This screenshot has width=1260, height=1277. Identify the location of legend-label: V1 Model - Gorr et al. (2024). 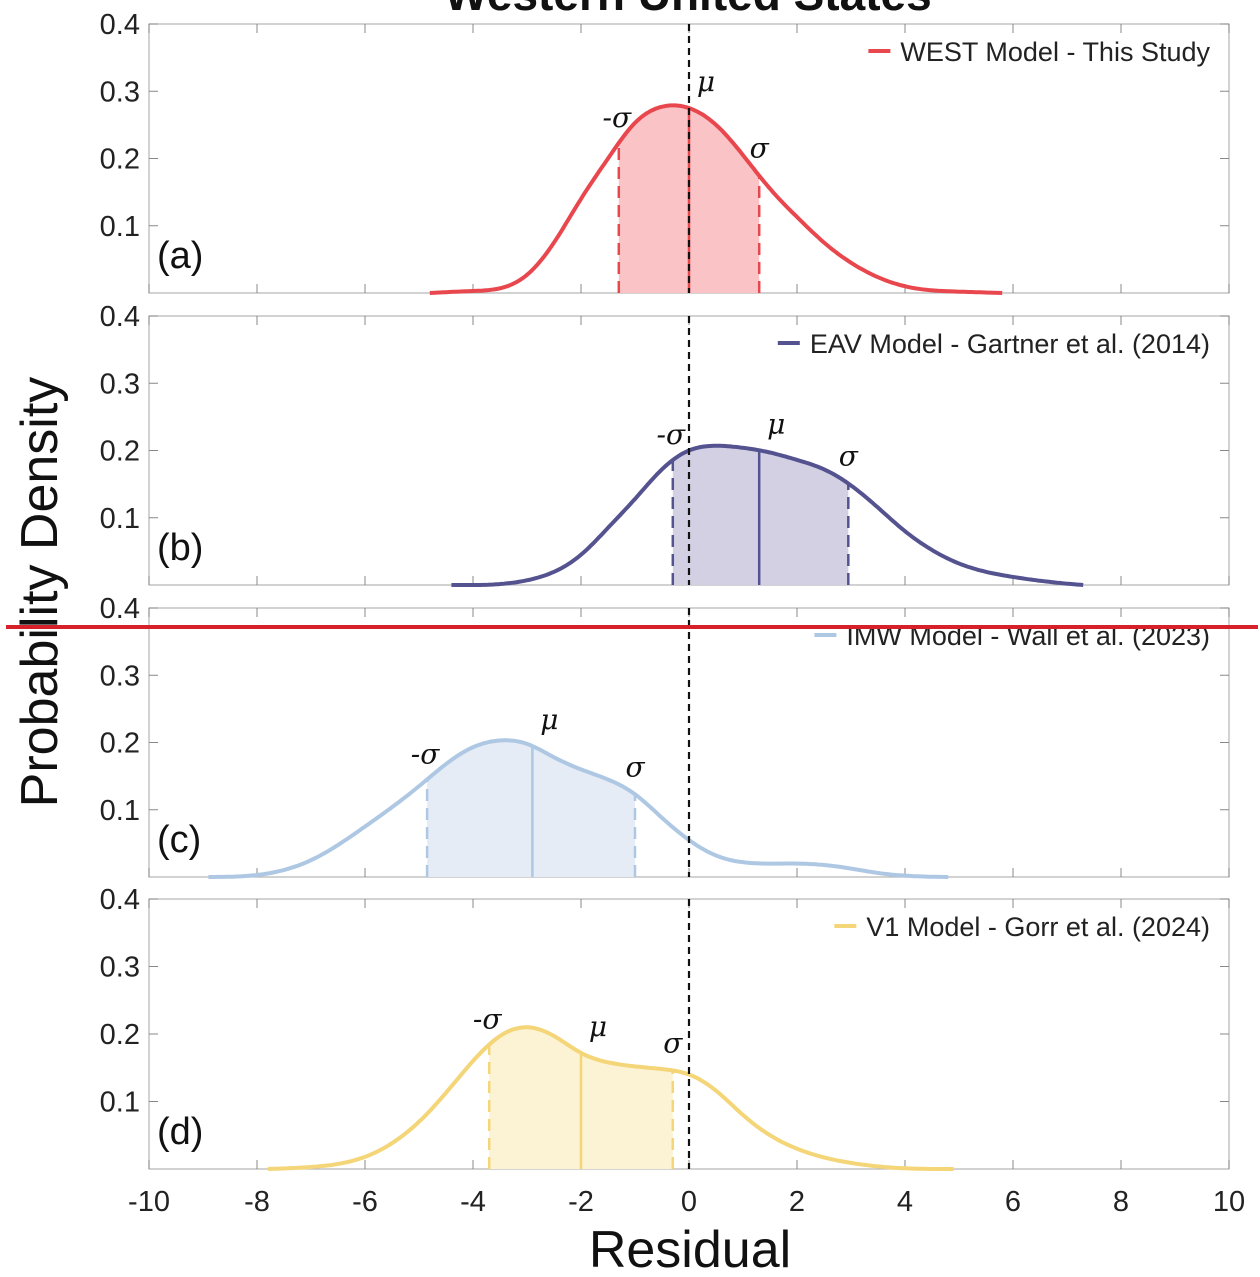
(1038, 927).